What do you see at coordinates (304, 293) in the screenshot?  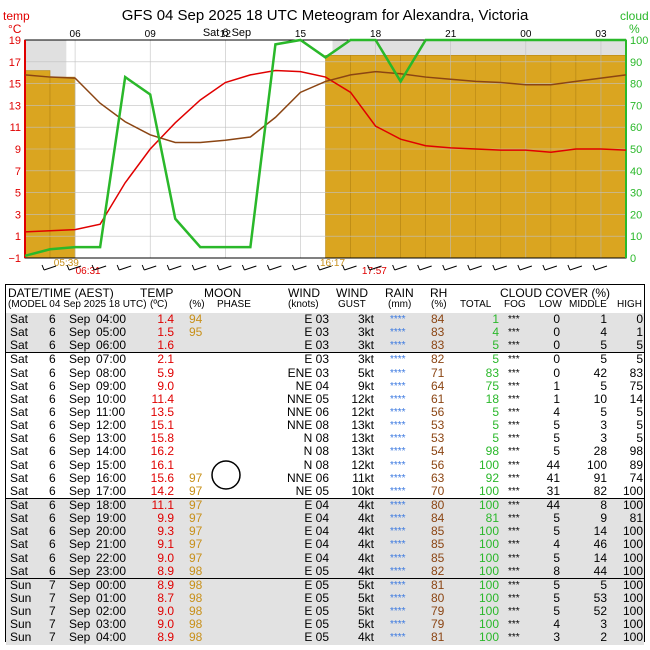 I see `header-wind: WIND` at bounding box center [304, 293].